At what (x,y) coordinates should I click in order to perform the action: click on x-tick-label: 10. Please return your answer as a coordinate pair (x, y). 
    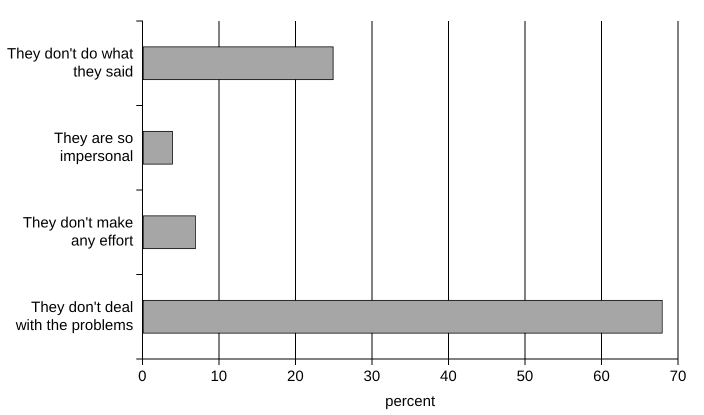
    Looking at the image, I should click on (219, 377).